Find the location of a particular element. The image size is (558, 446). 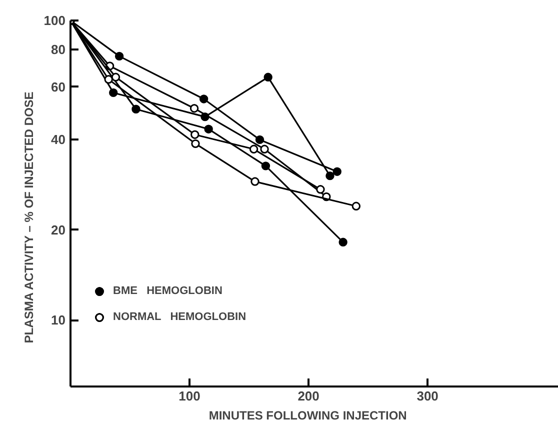

y-tick-label: 60 is located at coordinates (58, 86).